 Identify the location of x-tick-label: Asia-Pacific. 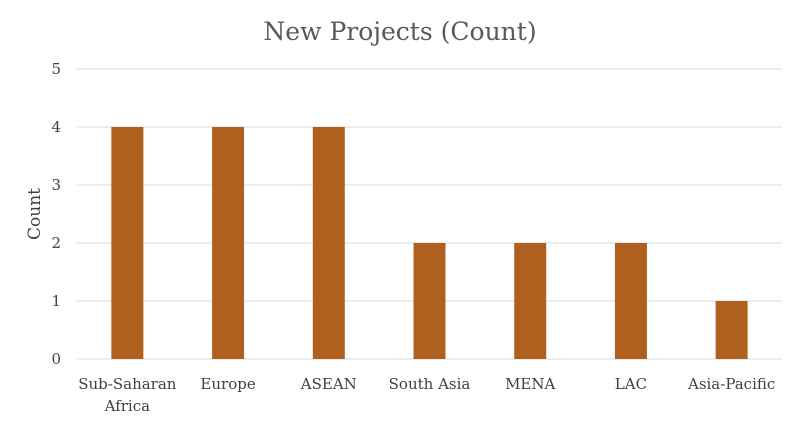
(731, 384).